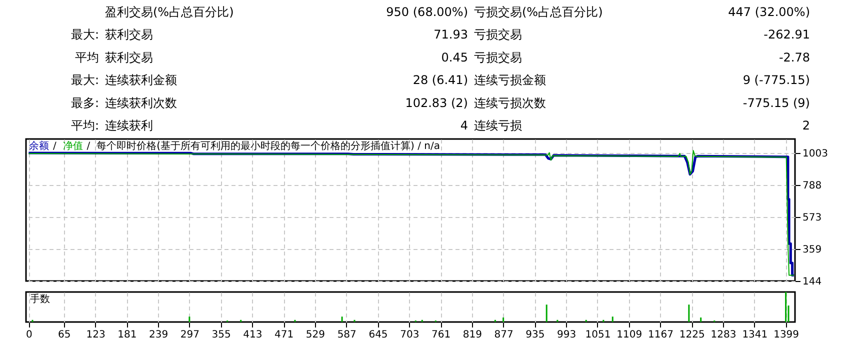 This screenshot has height=342, width=853. What do you see at coordinates (346, 335) in the screenshot?
I see `x-tick-label: 587` at bounding box center [346, 335].